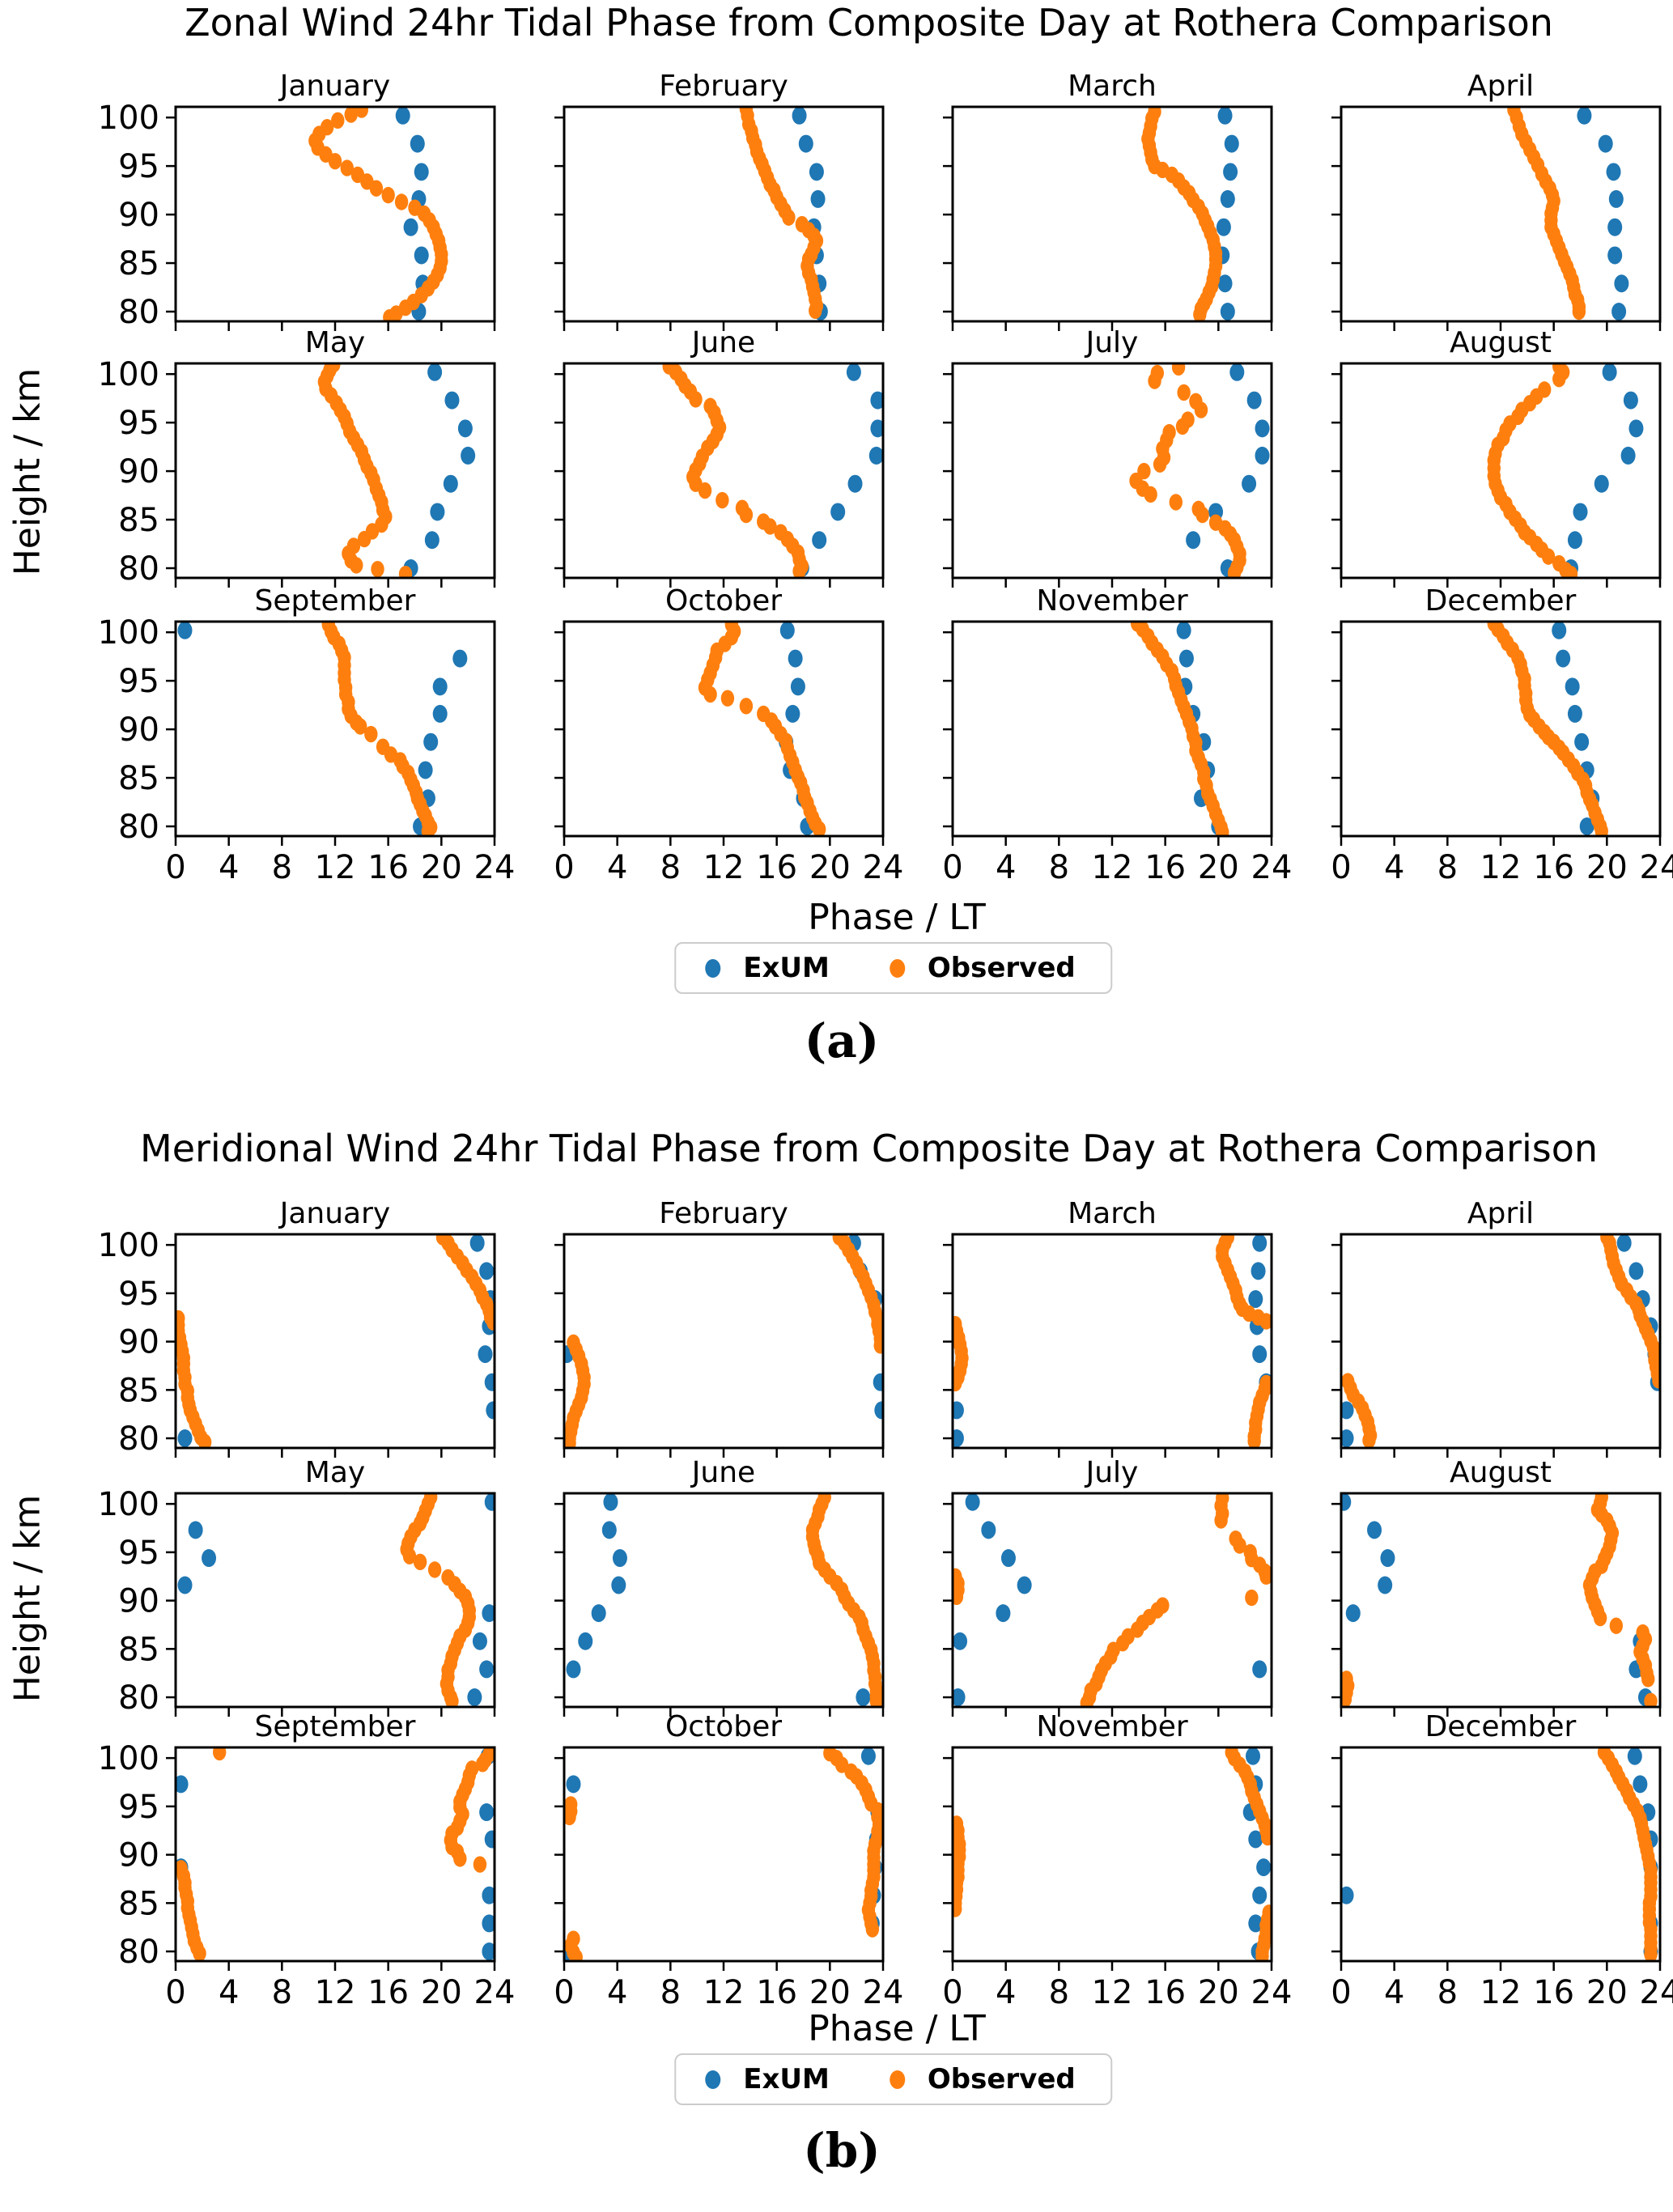 The image size is (1673, 2212). Describe the element at coordinates (1002, 2079) in the screenshot. I see `legend-label-observed: Observed` at that location.